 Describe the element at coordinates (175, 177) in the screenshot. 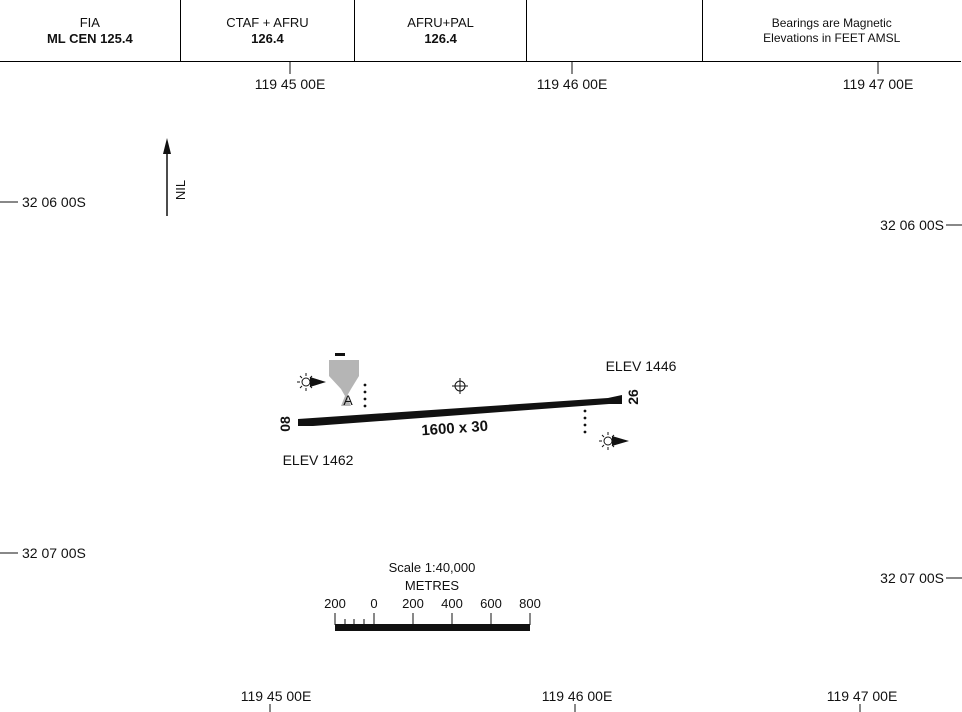

I see `north-arrow: NIL` at that location.